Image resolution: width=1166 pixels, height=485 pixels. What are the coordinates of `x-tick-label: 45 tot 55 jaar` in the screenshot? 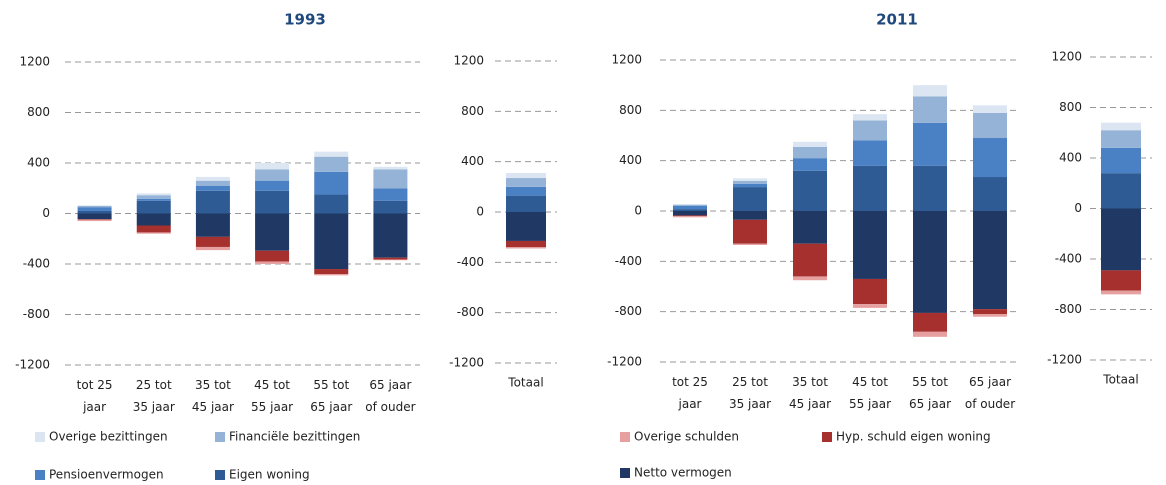 It's located at (870, 393).